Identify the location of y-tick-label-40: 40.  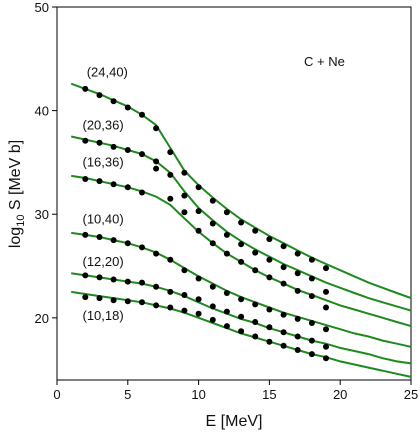
(42, 111).